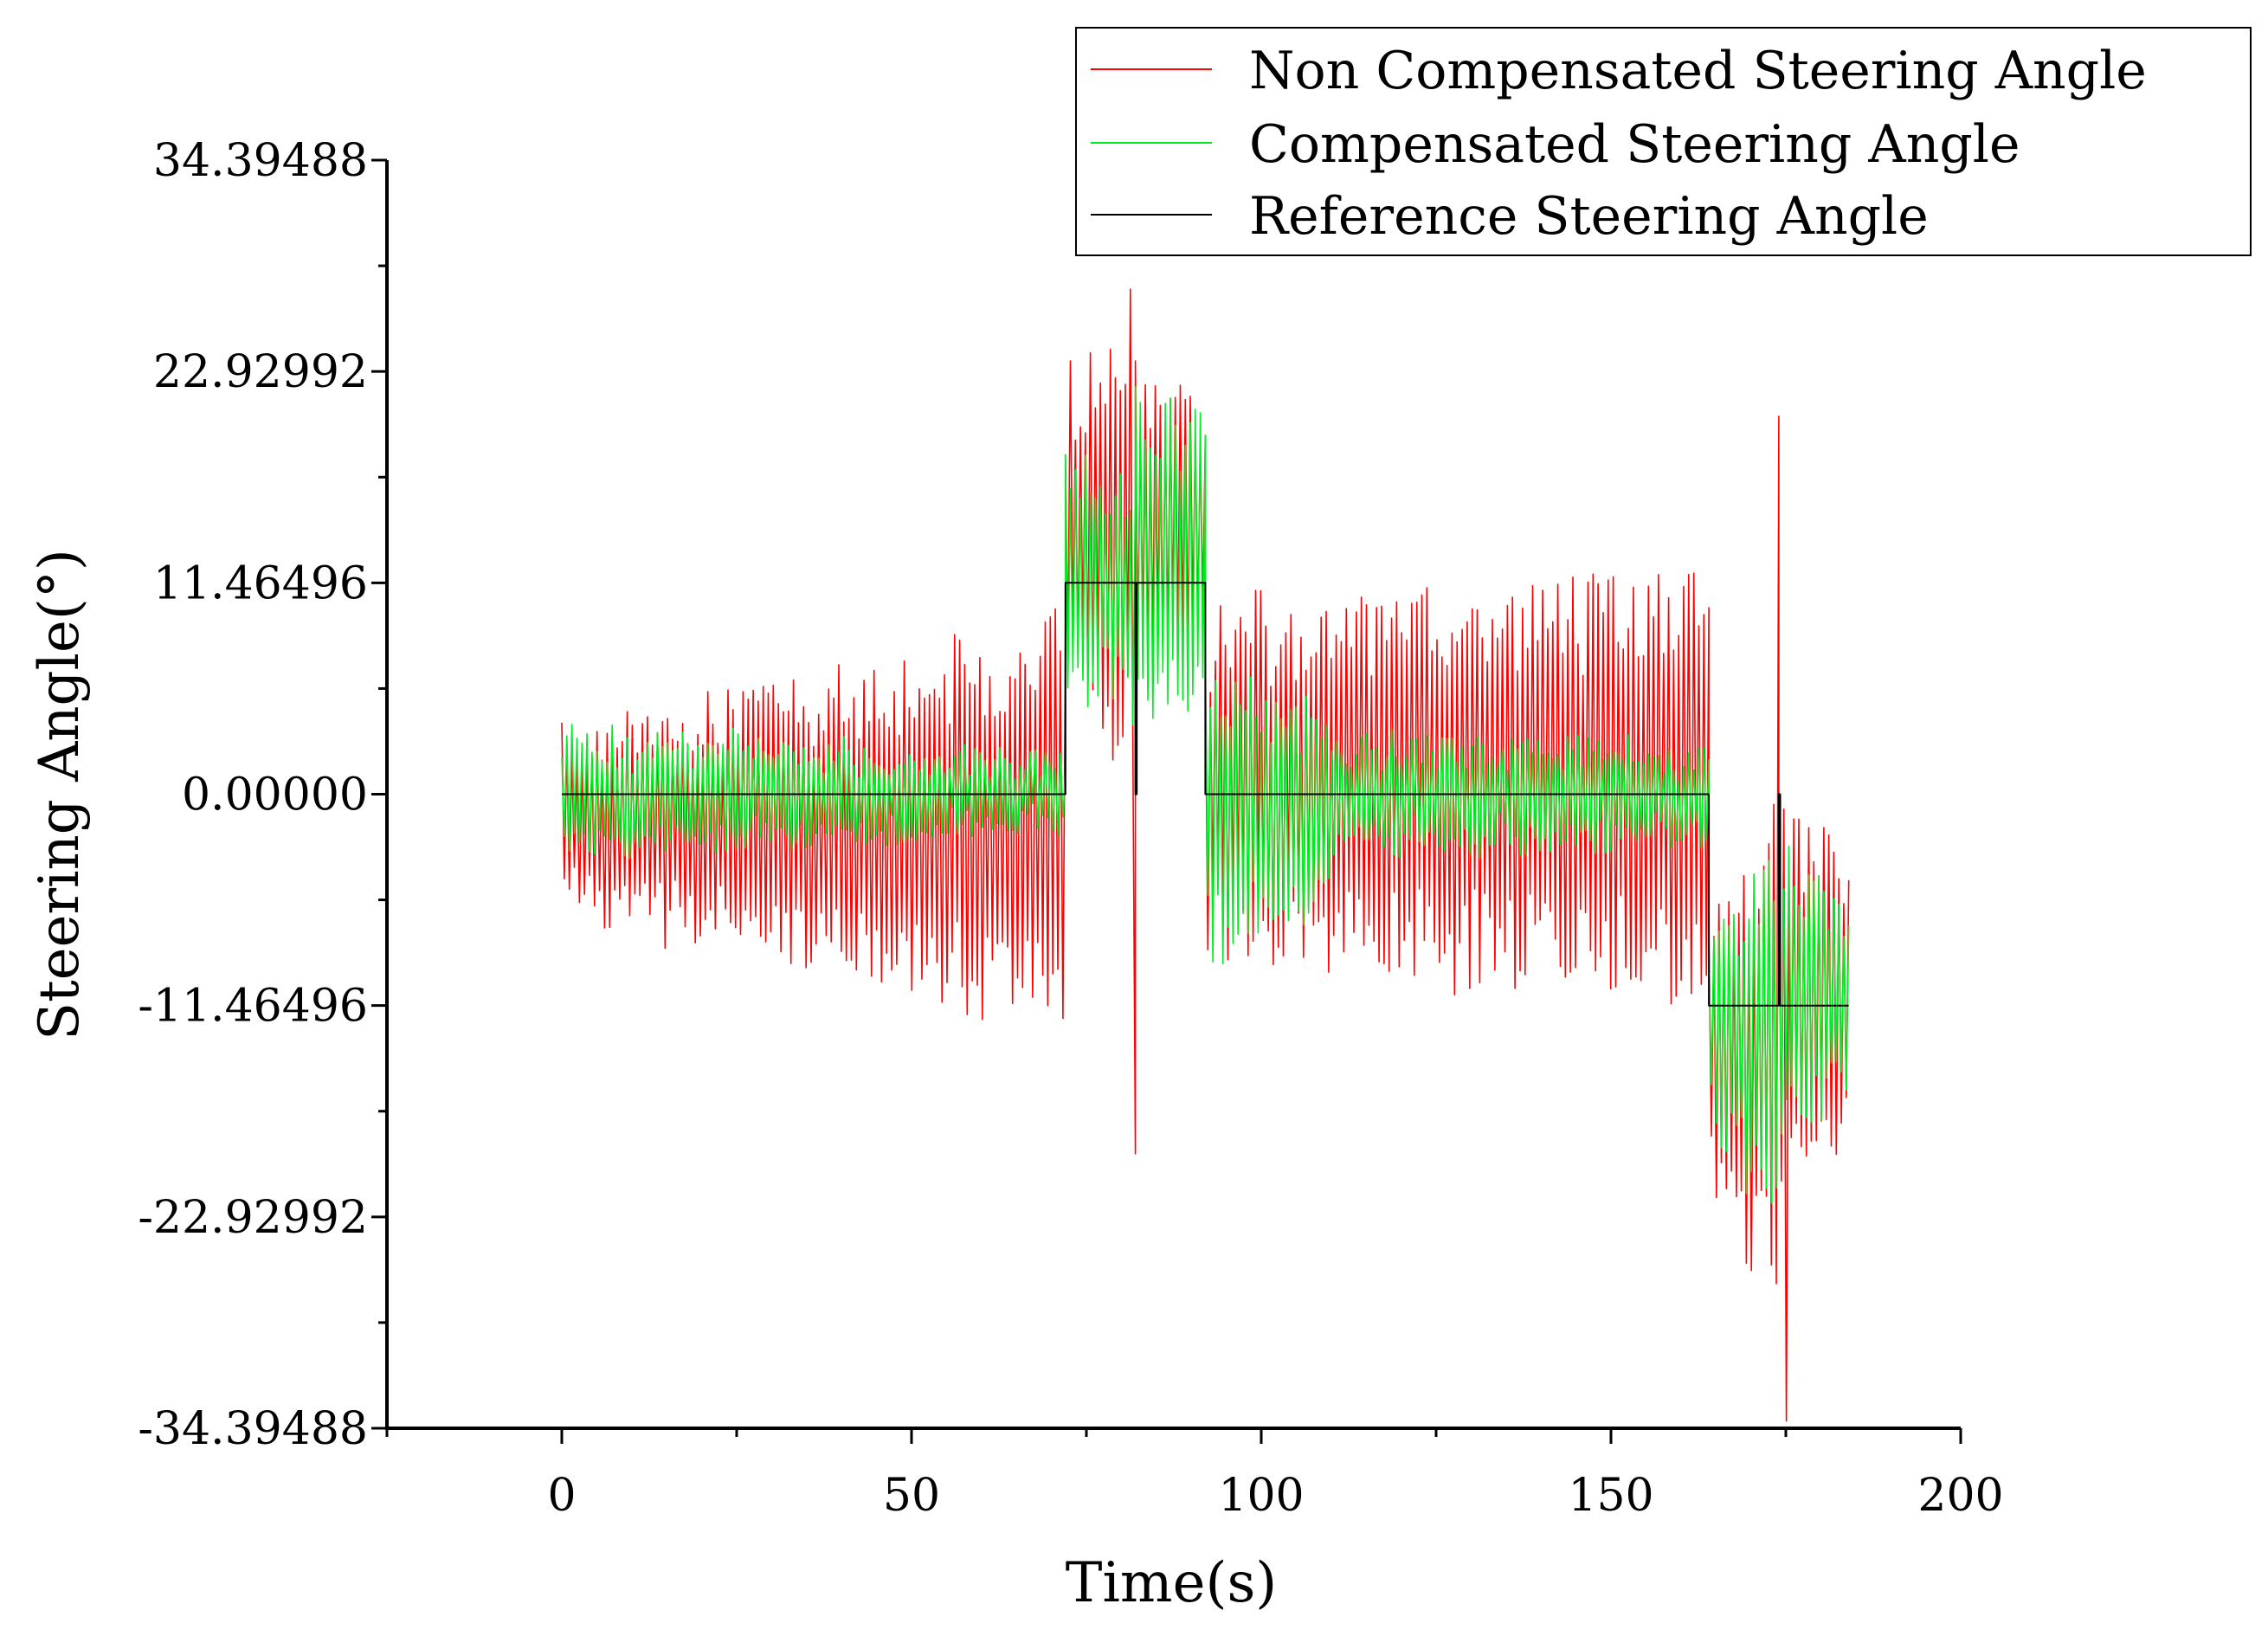  I want to click on x-ticks: 0 50 100 150 200, so click(1194, 1475).